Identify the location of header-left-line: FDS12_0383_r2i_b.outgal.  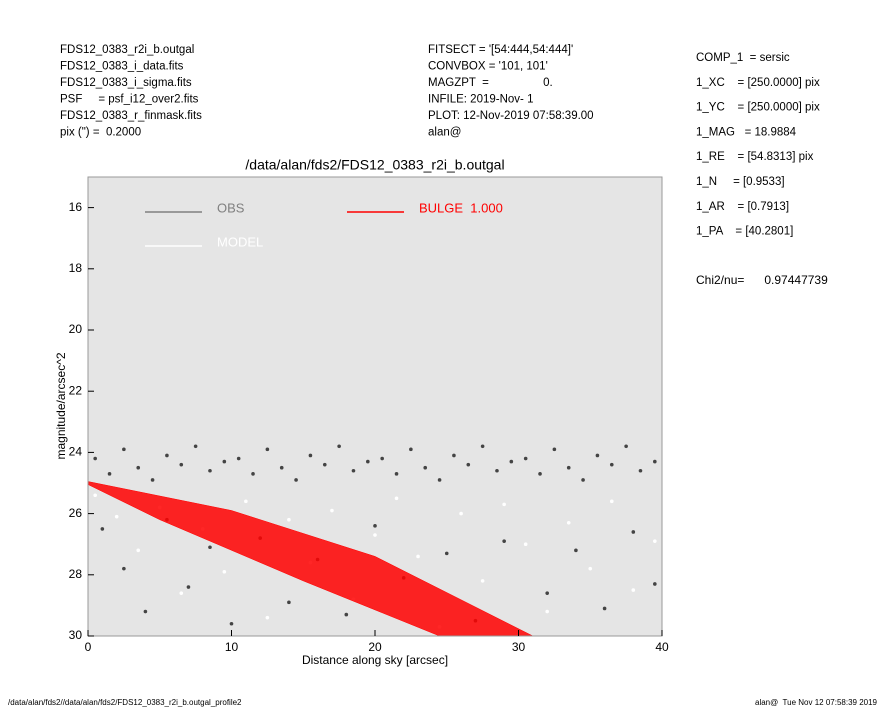
(127, 50).